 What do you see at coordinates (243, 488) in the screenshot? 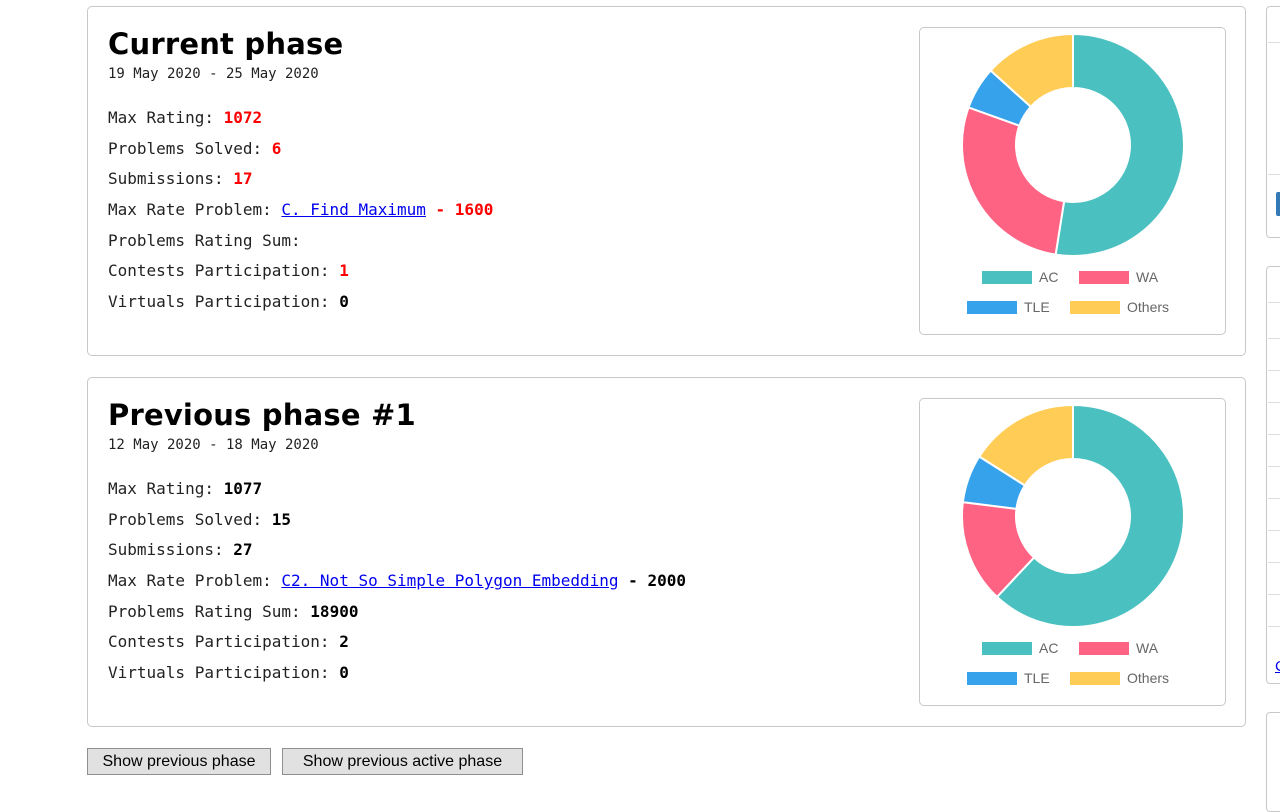
I see `stat-value: 1077` at bounding box center [243, 488].